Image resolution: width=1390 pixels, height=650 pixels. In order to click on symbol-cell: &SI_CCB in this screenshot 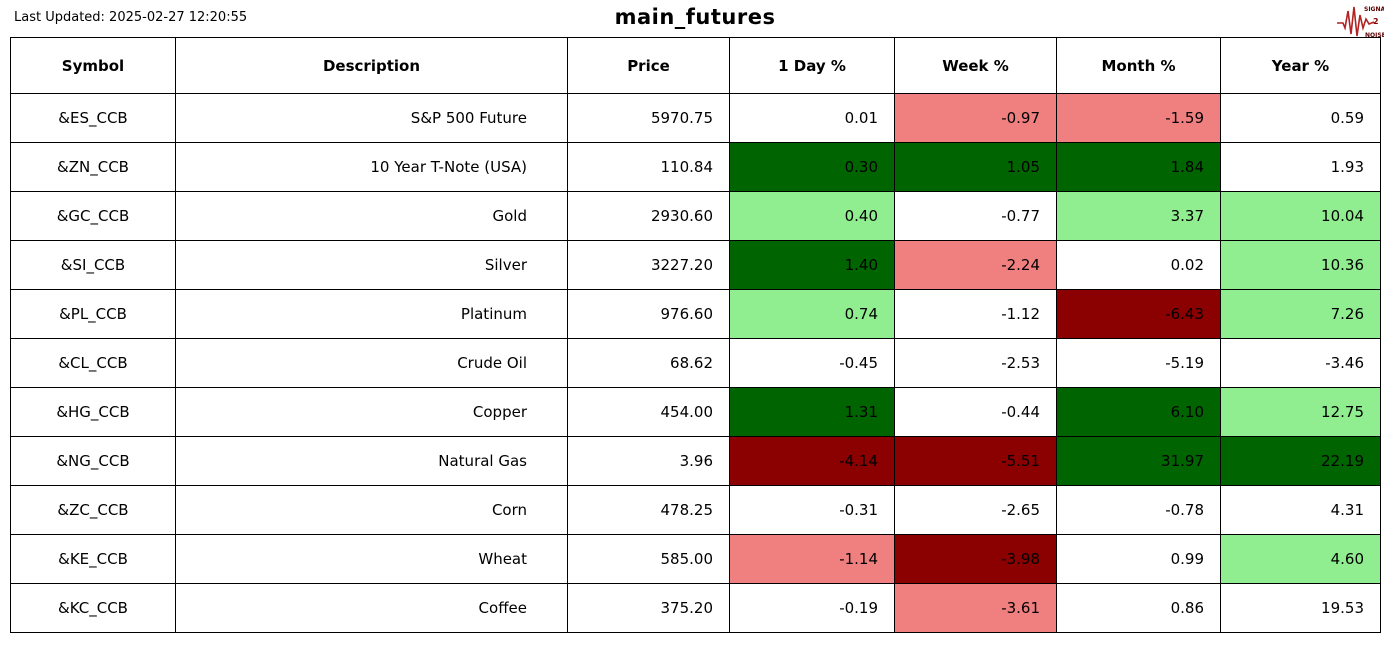, I will do `click(93, 265)`.